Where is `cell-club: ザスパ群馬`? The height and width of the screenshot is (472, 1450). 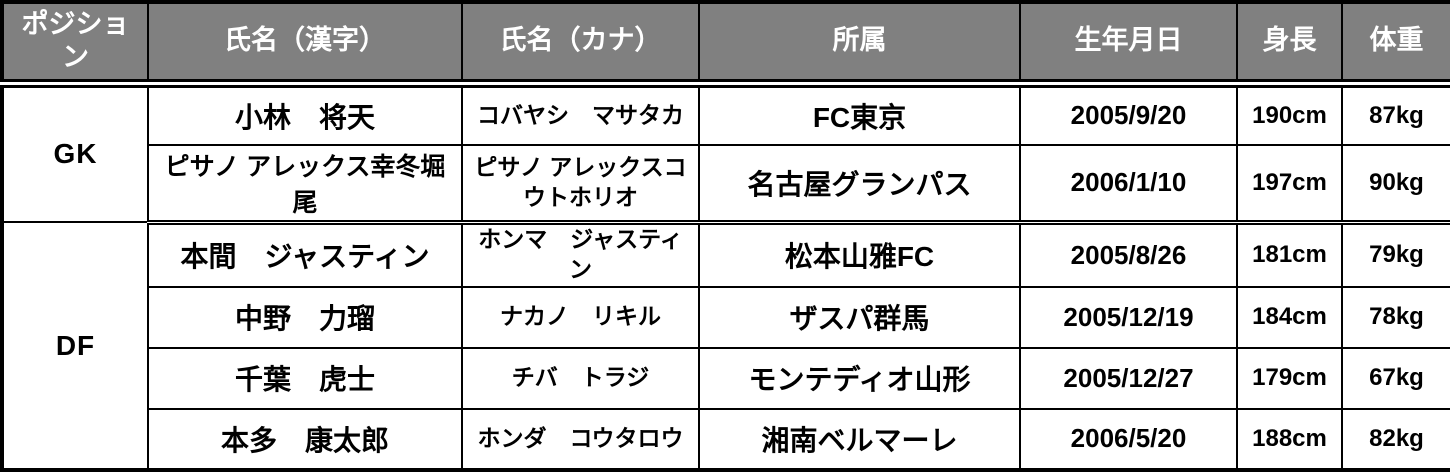 cell-club: ザスパ群馬 is located at coordinates (859, 317).